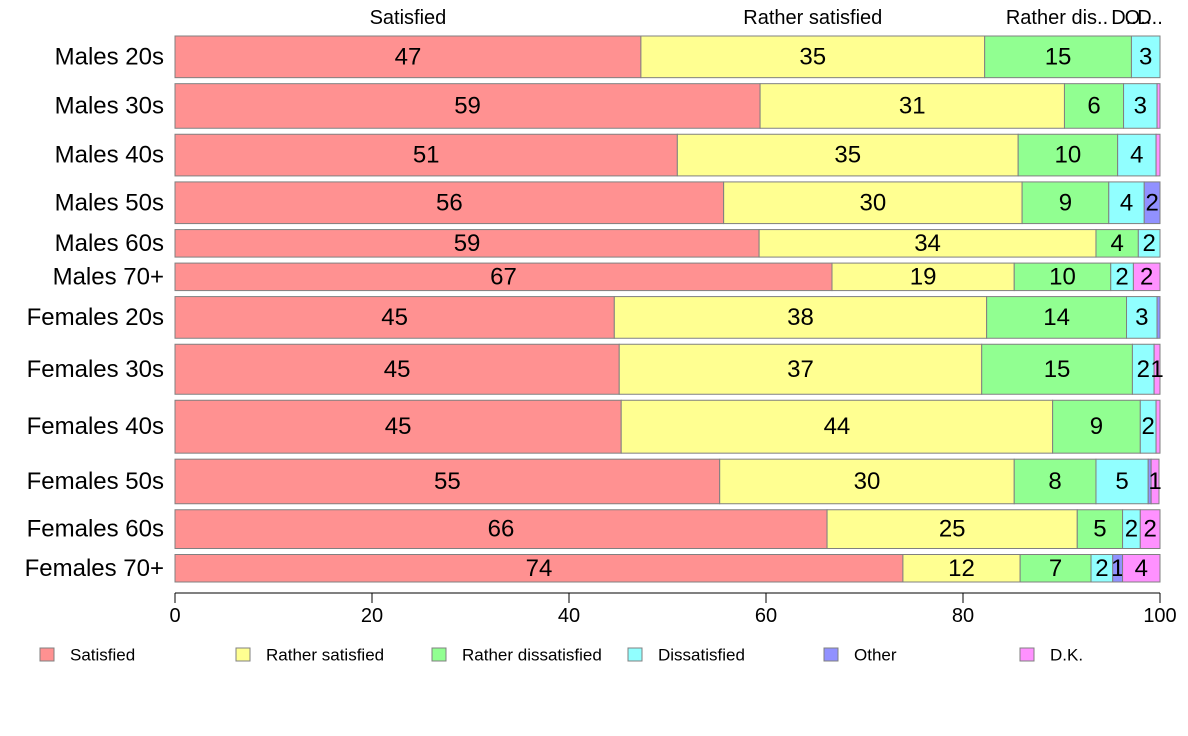 Image resolution: width=1188 pixels, height=736 pixels. Describe the element at coordinates (766, 616) in the screenshot. I see `x-tick-label: 60` at that location.